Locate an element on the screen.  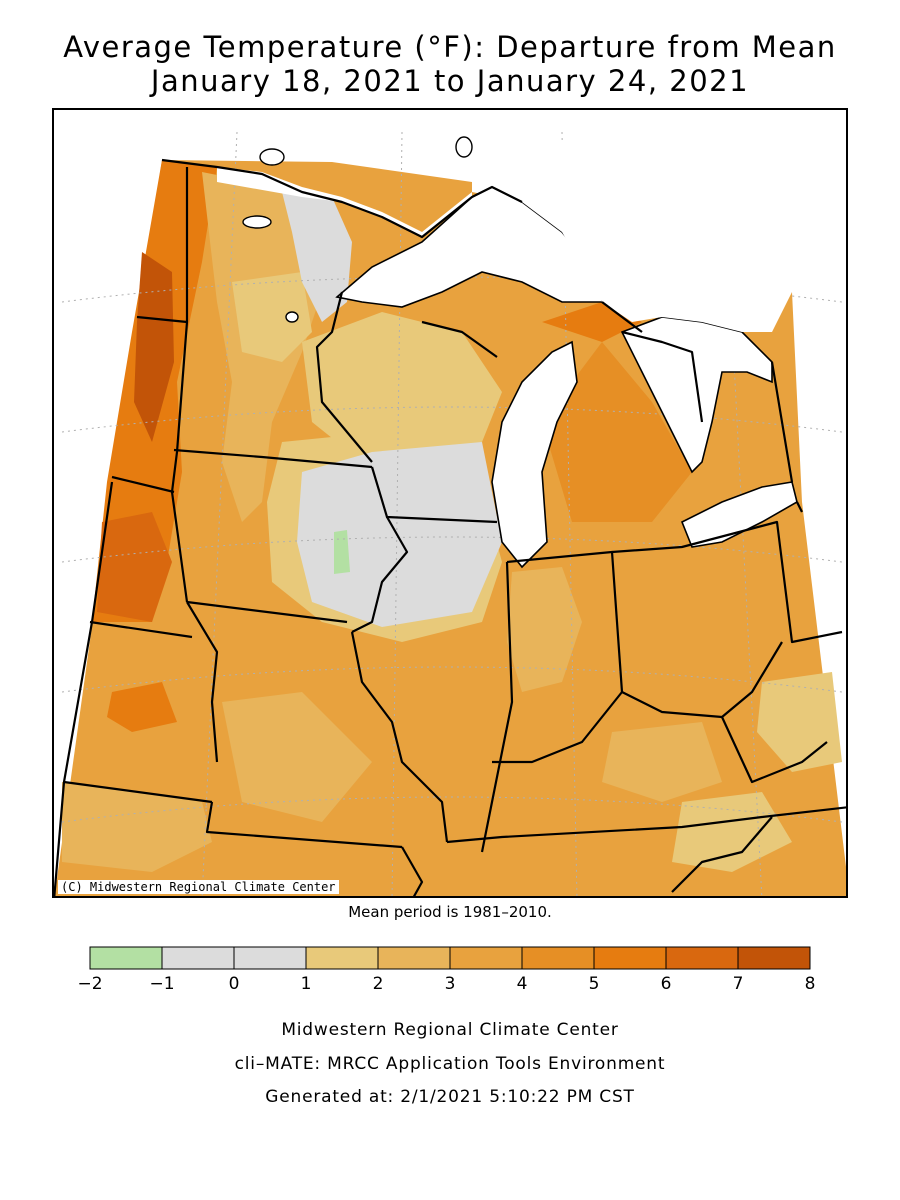
legend-tick-label: −2 is located at coordinates (89, 984).